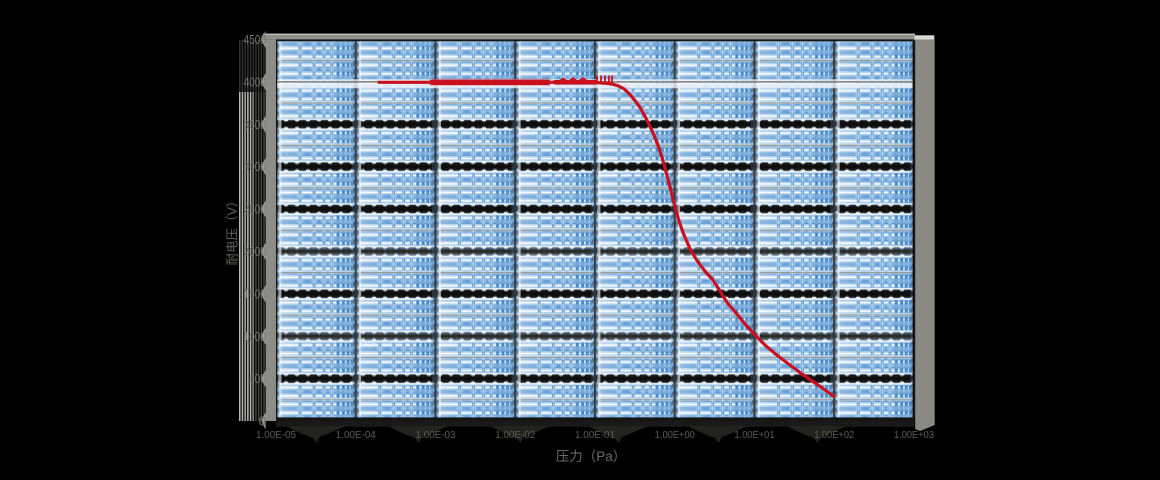  I want to click on svg-text: 1.00E+03, so click(914, 435).